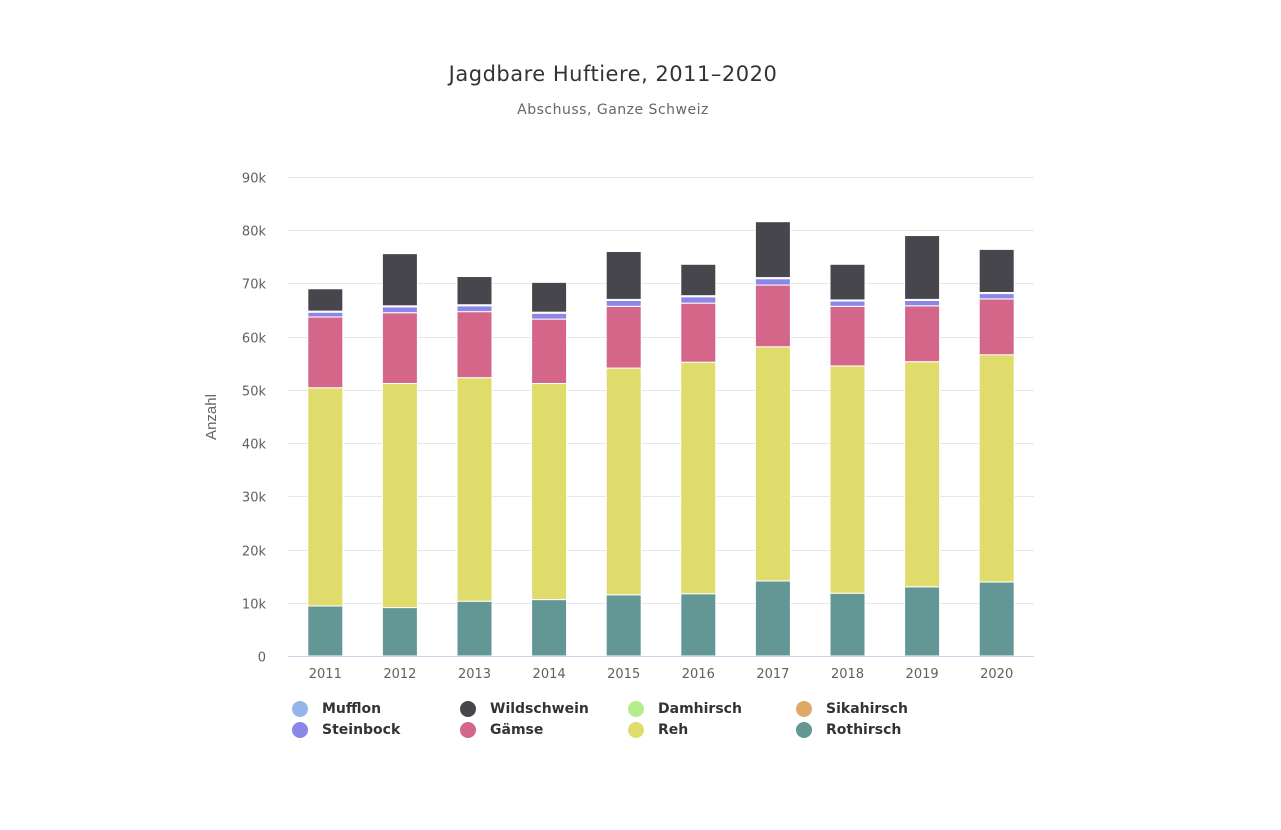 This screenshot has width=1281, height=830. I want to click on y-tick-label: 50k, so click(254, 392).